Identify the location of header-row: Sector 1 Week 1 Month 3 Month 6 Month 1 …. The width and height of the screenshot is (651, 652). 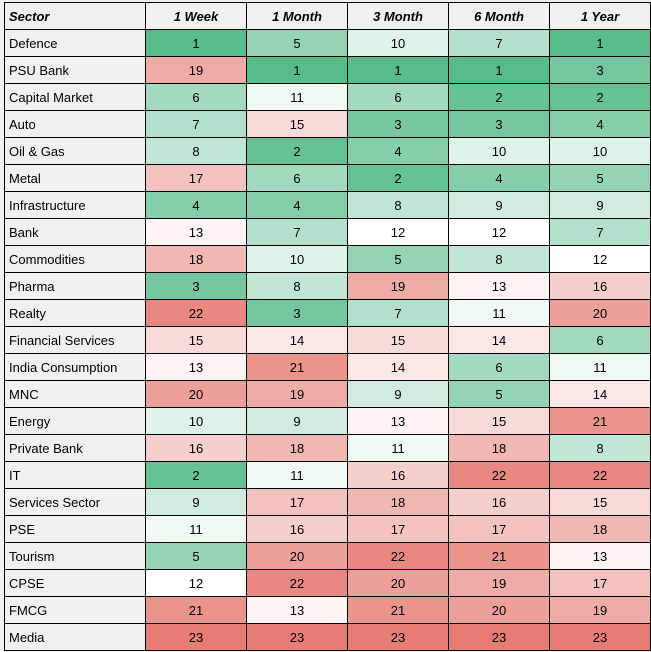
(327, 16).